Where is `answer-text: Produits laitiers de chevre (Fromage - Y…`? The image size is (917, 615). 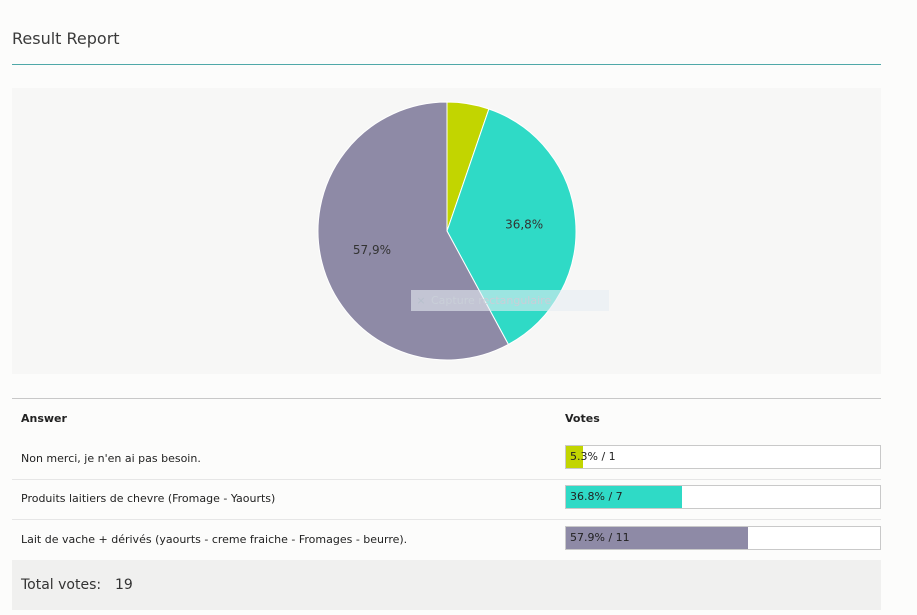 answer-text: Produits laitiers de chevre (Fromage - Y… is located at coordinates (148, 498).